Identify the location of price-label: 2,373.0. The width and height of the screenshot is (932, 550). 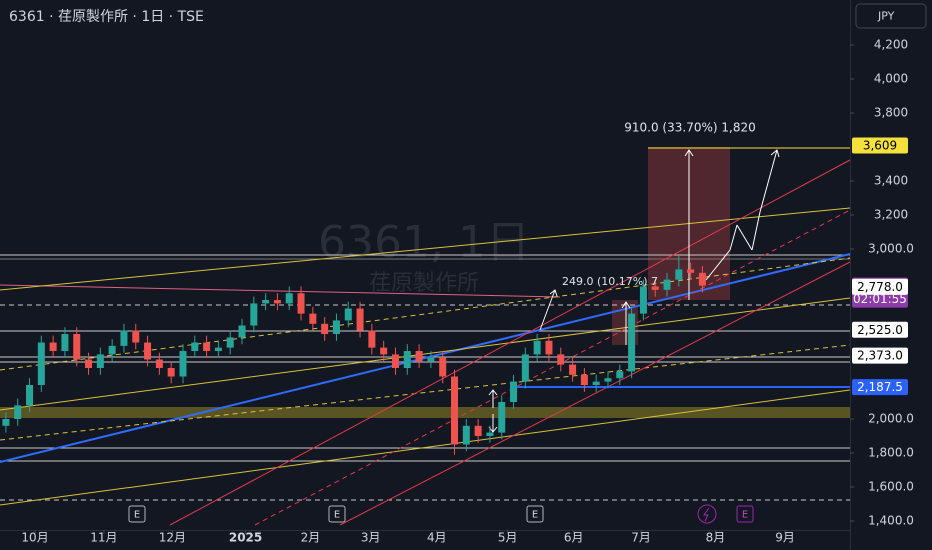
(880, 356).